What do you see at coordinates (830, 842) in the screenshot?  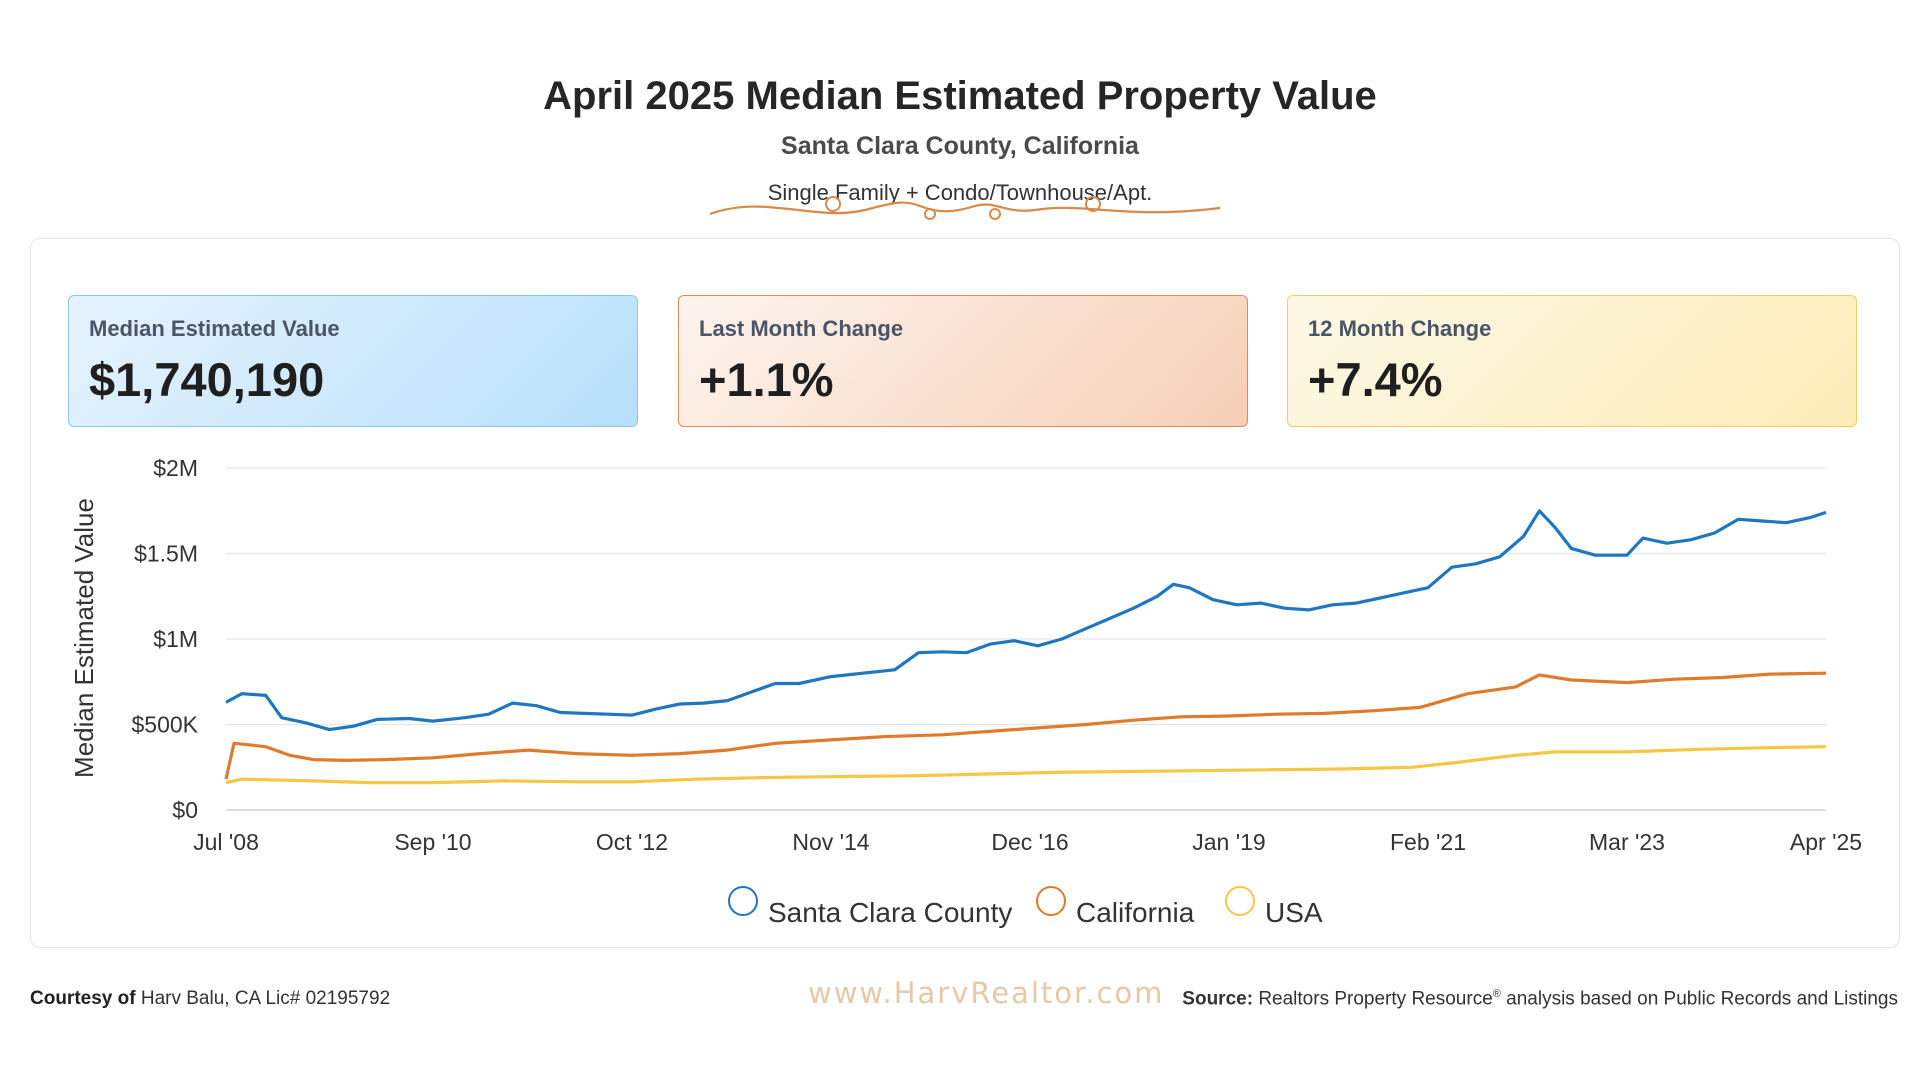 I see `x-tick-label: Nov '14` at bounding box center [830, 842].